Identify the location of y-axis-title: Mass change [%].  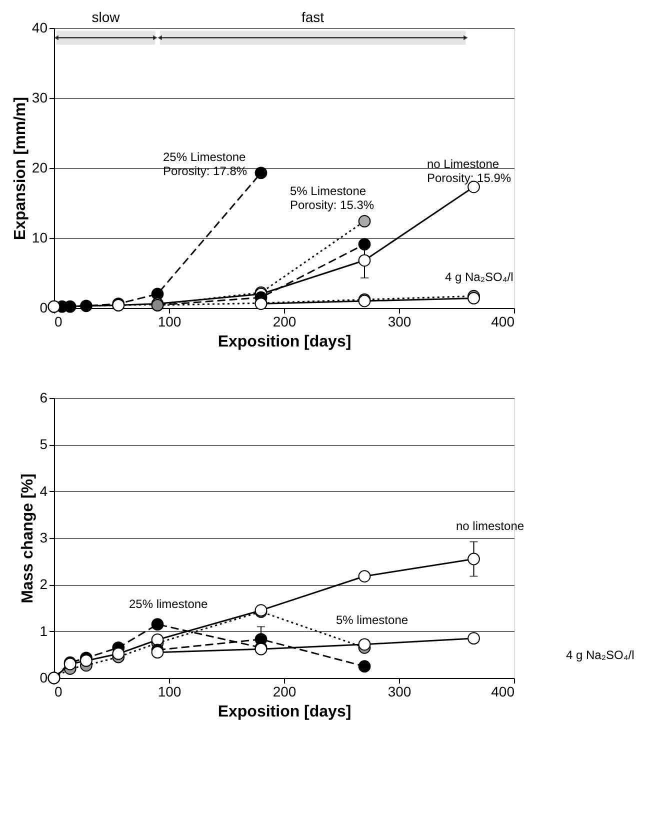
(28, 539).